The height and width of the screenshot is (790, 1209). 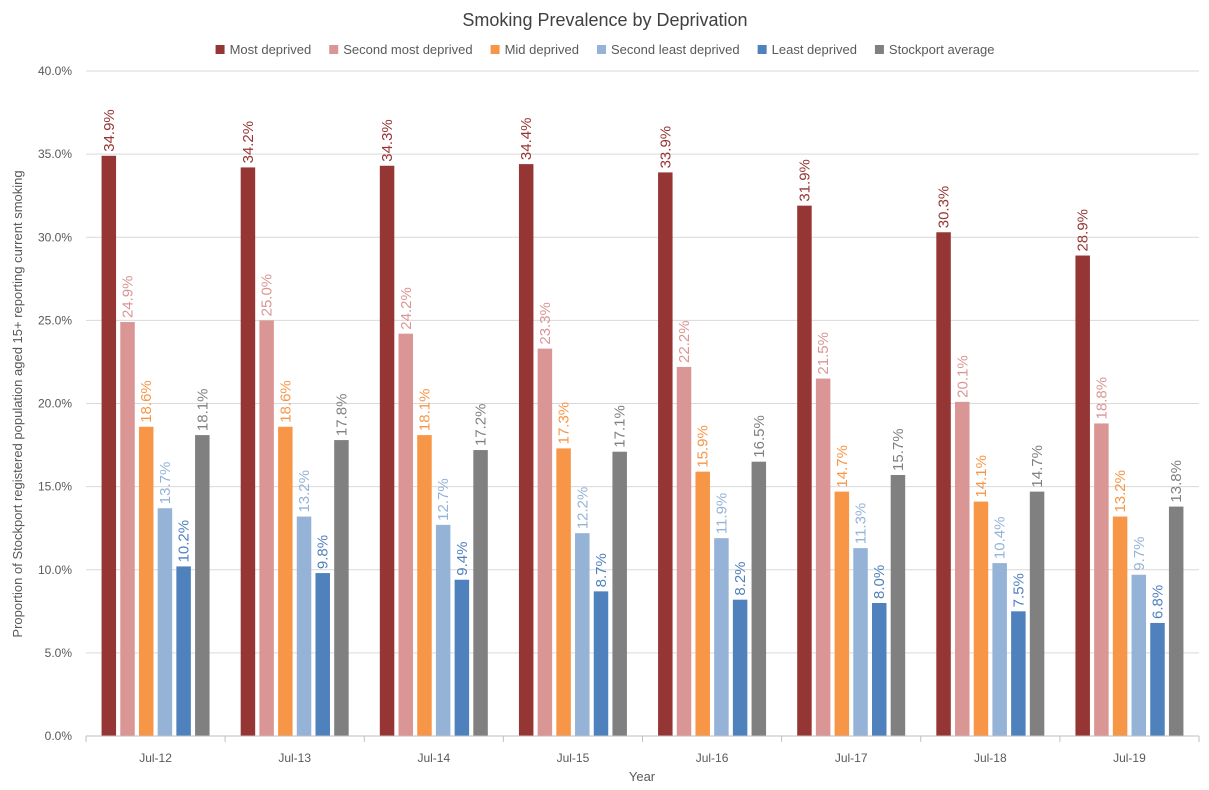 What do you see at coordinates (1000, 538) in the screenshot?
I see `bar-value-label: 10.4%` at bounding box center [1000, 538].